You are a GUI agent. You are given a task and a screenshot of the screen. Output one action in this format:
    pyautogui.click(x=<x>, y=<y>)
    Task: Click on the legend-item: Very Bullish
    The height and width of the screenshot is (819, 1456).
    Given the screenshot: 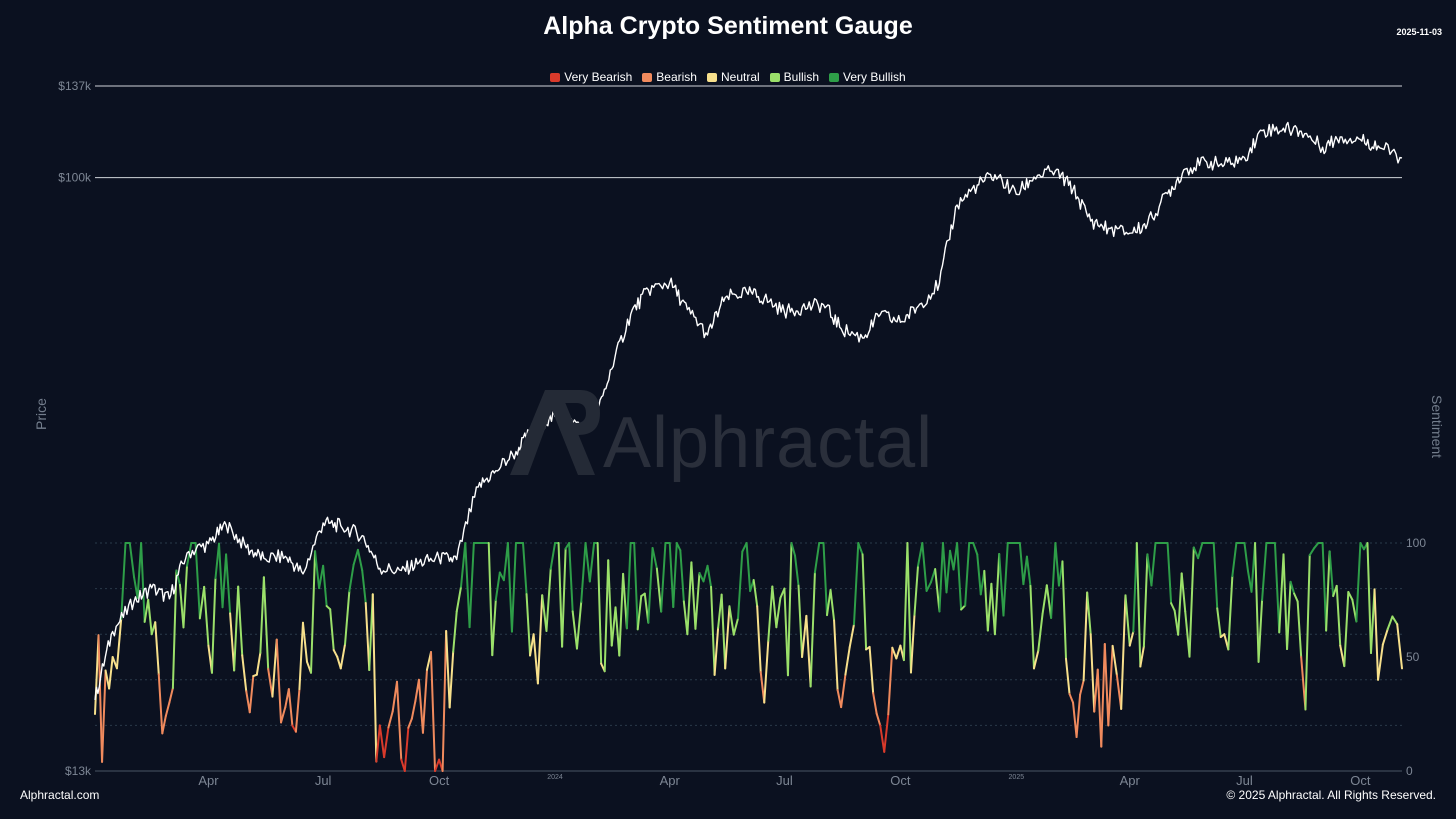 What is the action you would take?
    pyautogui.click(x=867, y=77)
    